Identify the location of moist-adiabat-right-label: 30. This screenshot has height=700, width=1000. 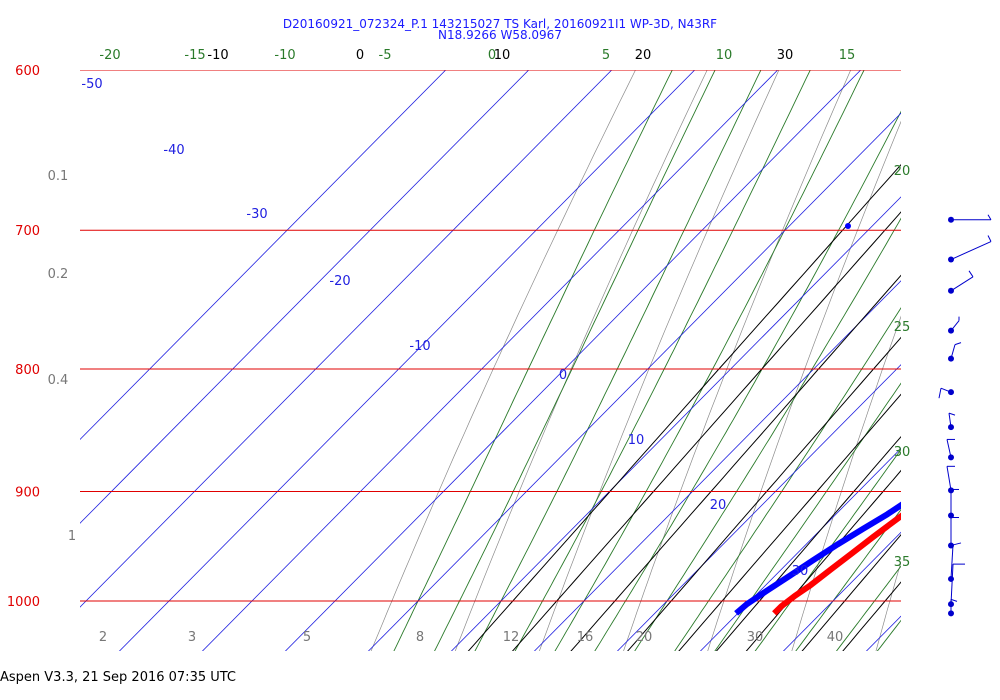
(902, 452).